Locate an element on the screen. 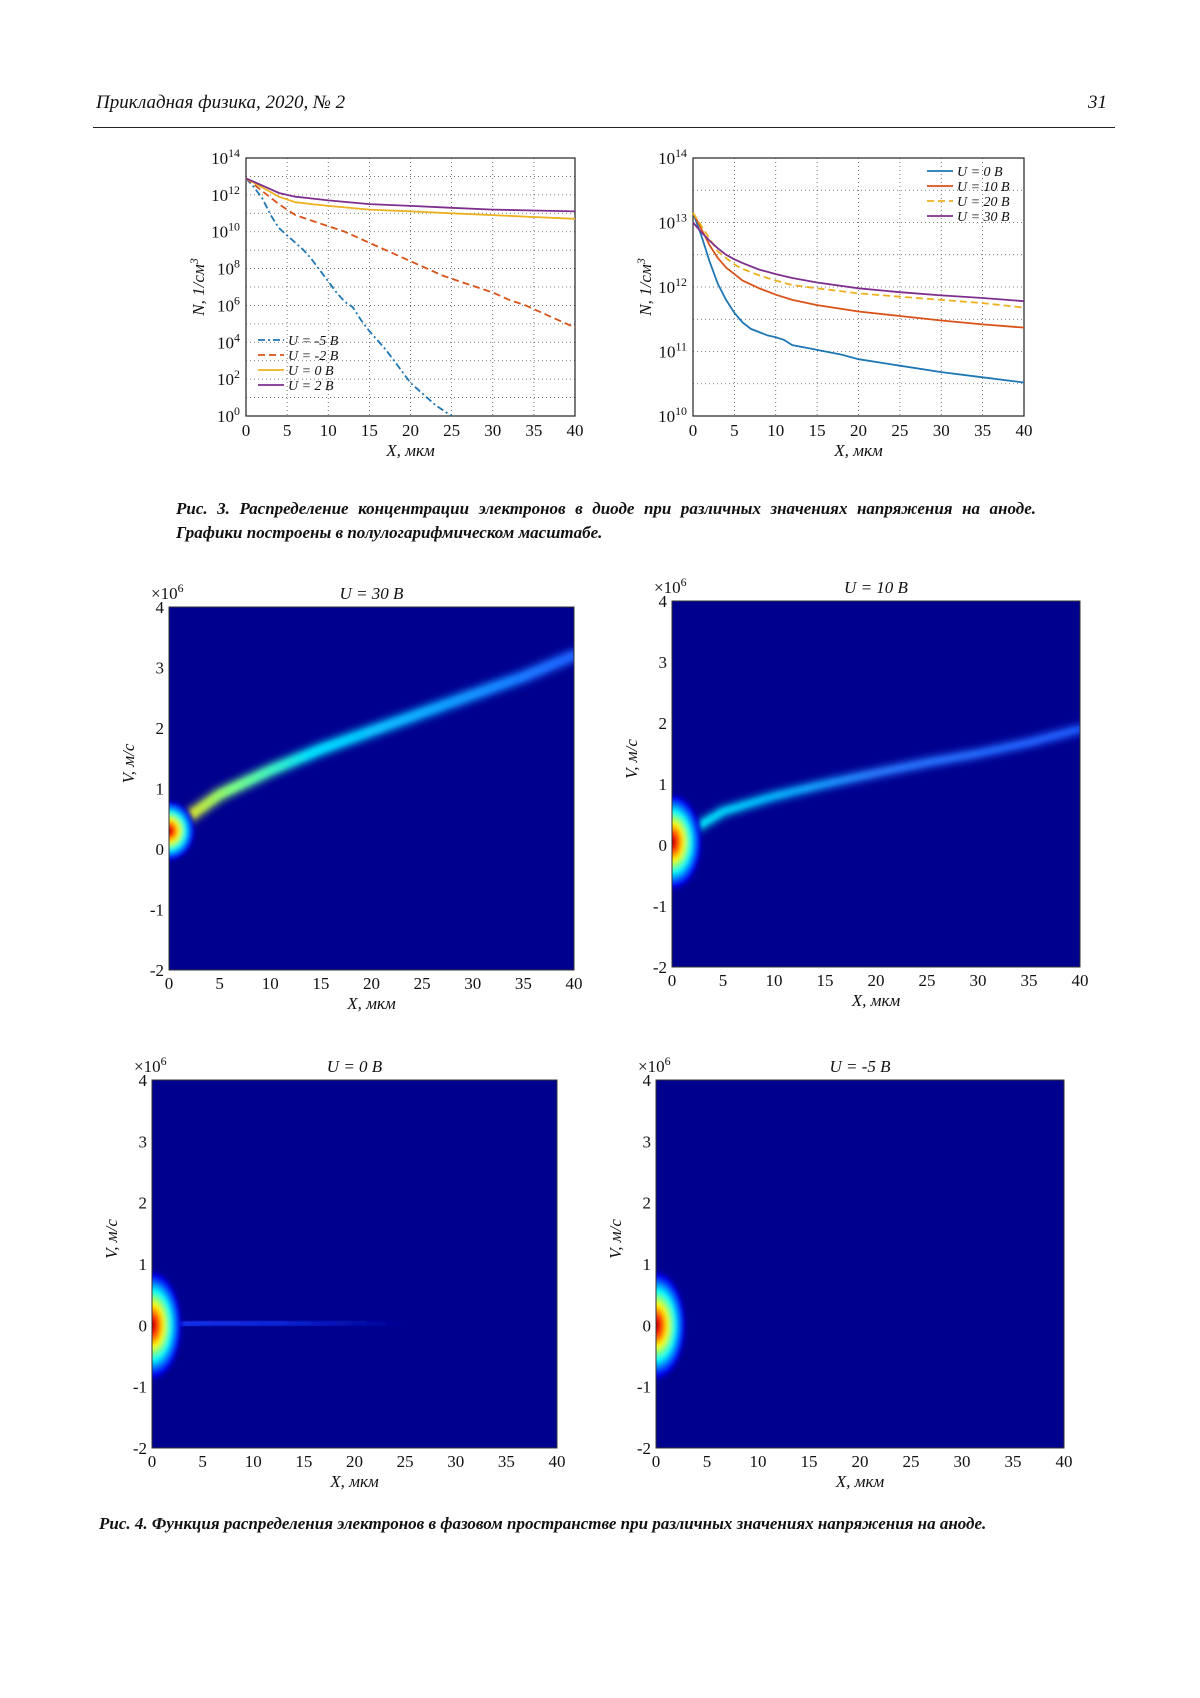  y-tick-label-exp: 2 is located at coordinates (237, 374).